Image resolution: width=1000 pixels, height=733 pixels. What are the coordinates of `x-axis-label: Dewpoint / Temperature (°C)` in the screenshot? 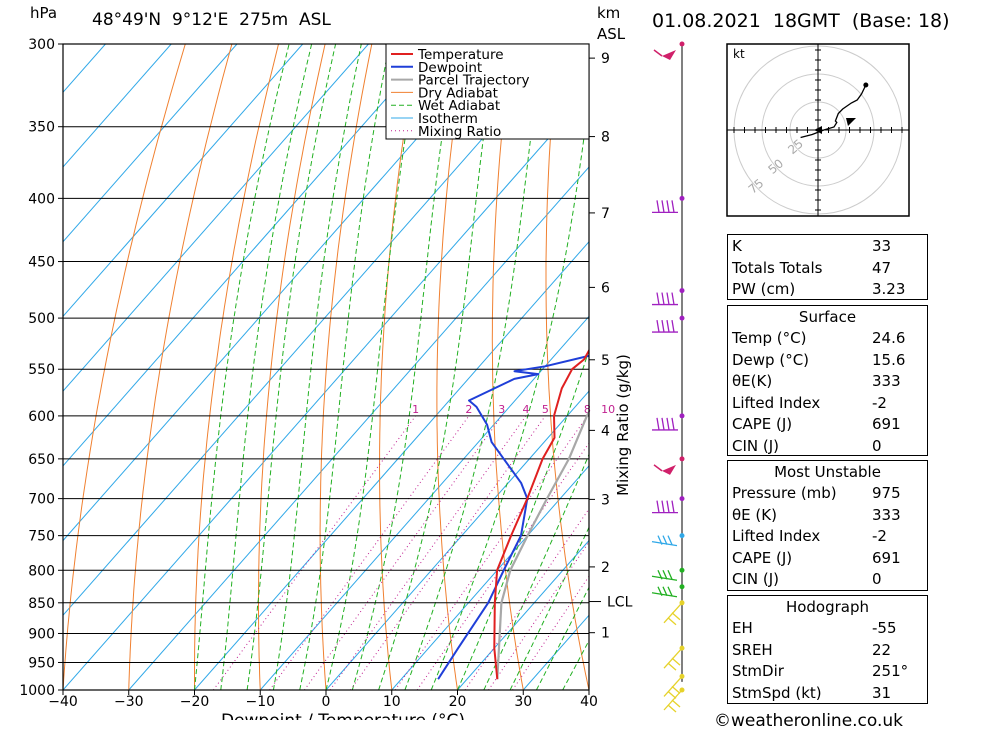 It's located at (343, 715).